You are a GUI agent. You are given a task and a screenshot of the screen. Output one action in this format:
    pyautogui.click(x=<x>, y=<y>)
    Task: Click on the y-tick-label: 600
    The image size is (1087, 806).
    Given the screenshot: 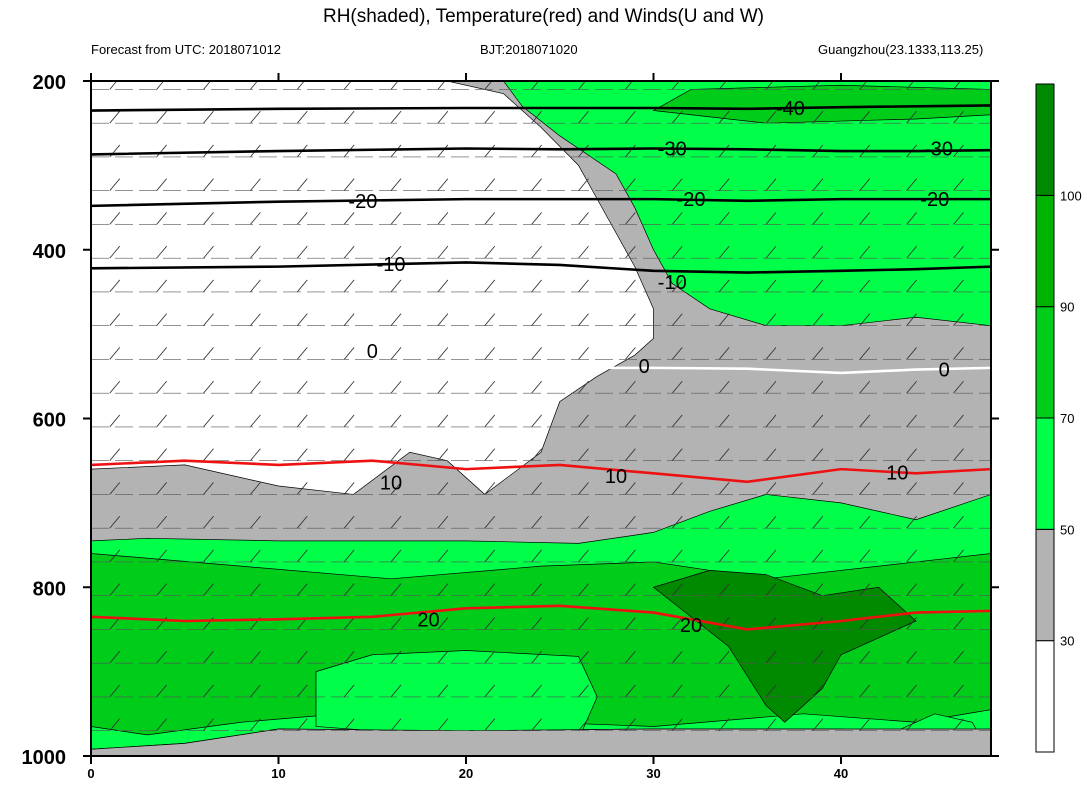 What is the action you would take?
    pyautogui.click(x=49, y=421)
    